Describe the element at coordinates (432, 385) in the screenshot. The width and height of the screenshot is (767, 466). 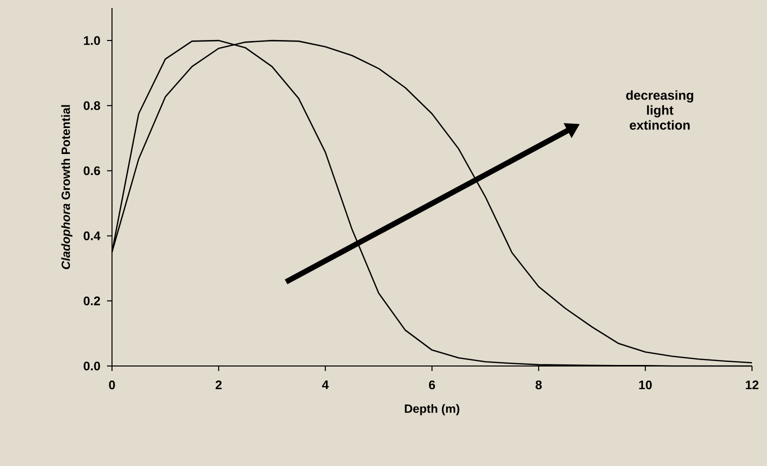
I see `x-tick-label: 6` at that location.